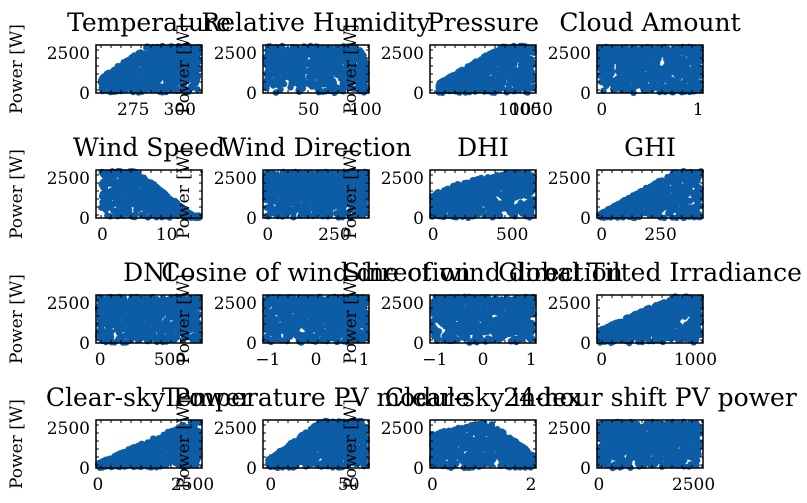  Describe the element at coordinates (531, 110) in the screenshot. I see `x-tick-label: 1050` at that location.